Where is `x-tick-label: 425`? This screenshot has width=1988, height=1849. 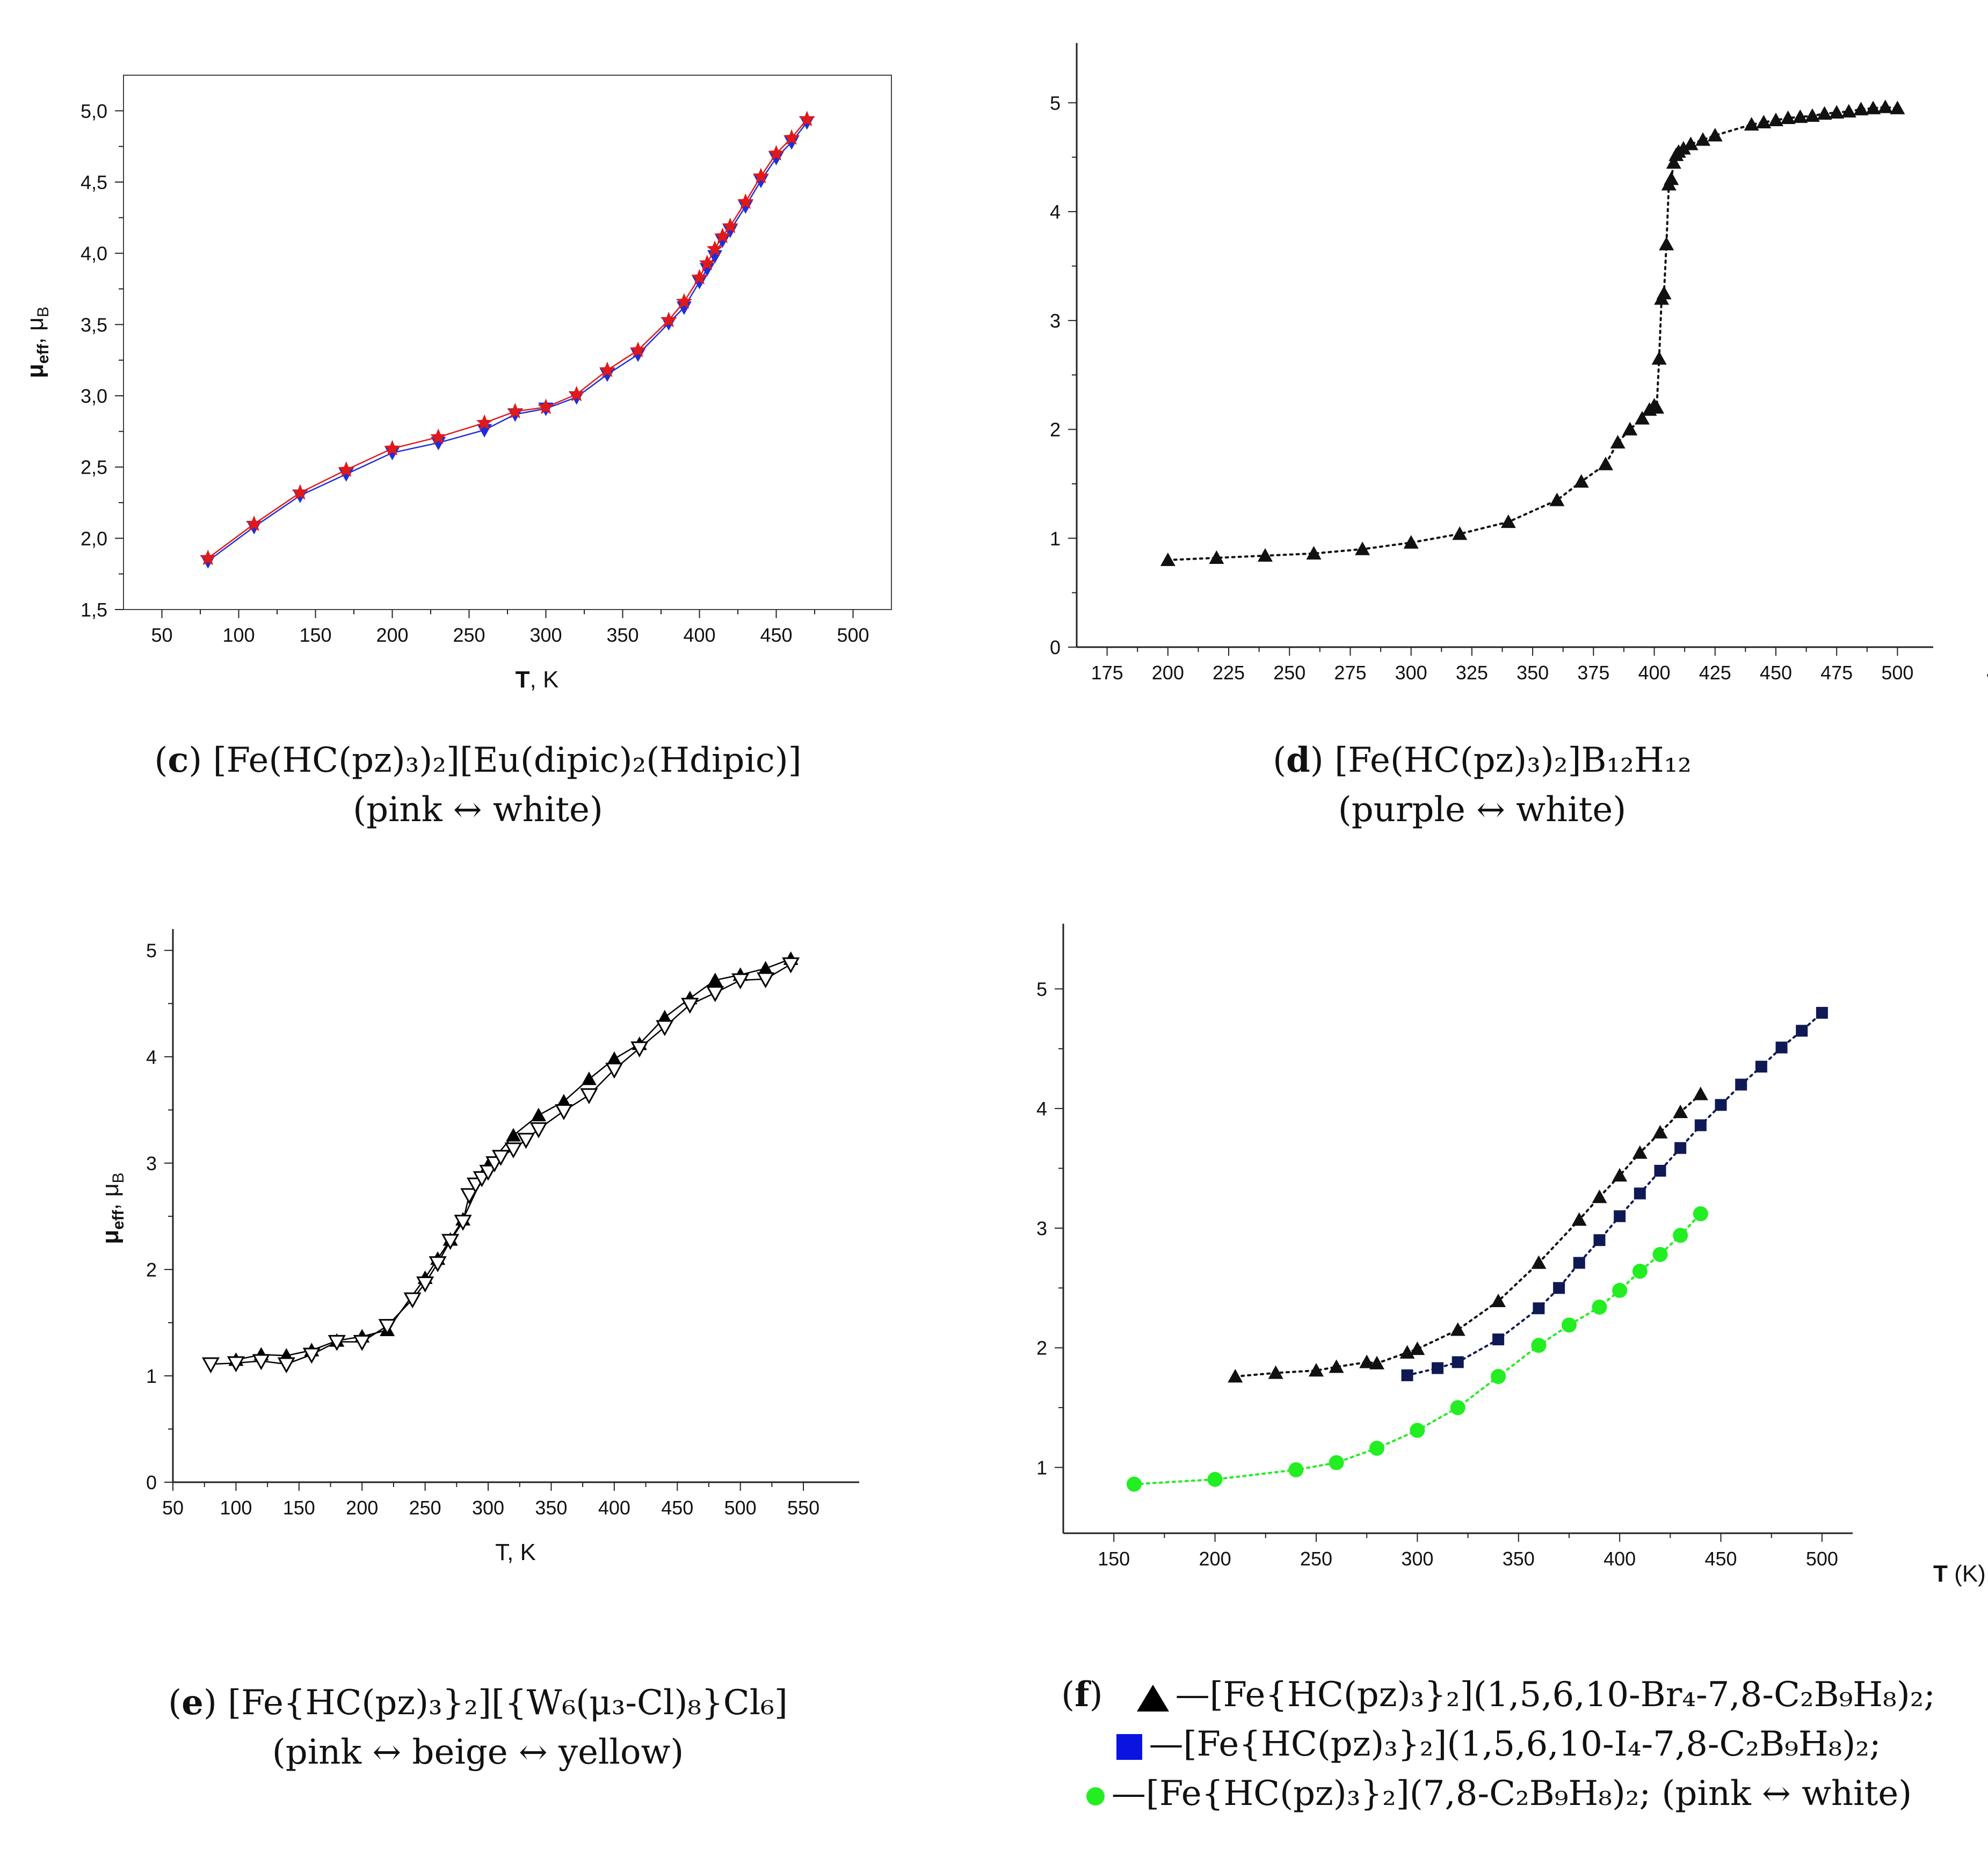 x-tick-label: 425 is located at coordinates (1715, 673).